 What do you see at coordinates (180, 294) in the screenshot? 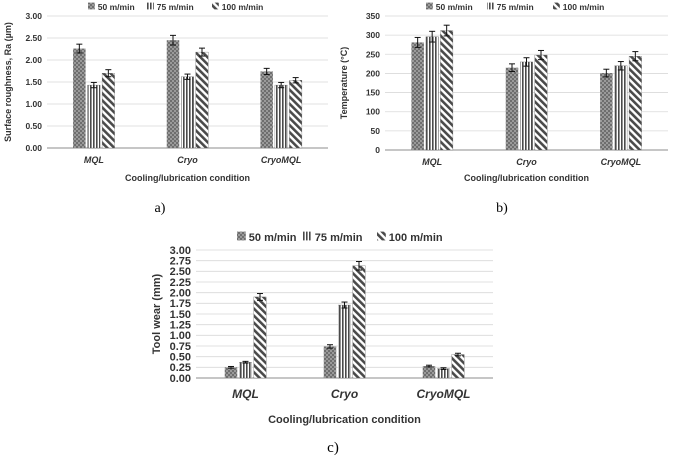
I see `y-tick-label: 2.00` at bounding box center [180, 294].